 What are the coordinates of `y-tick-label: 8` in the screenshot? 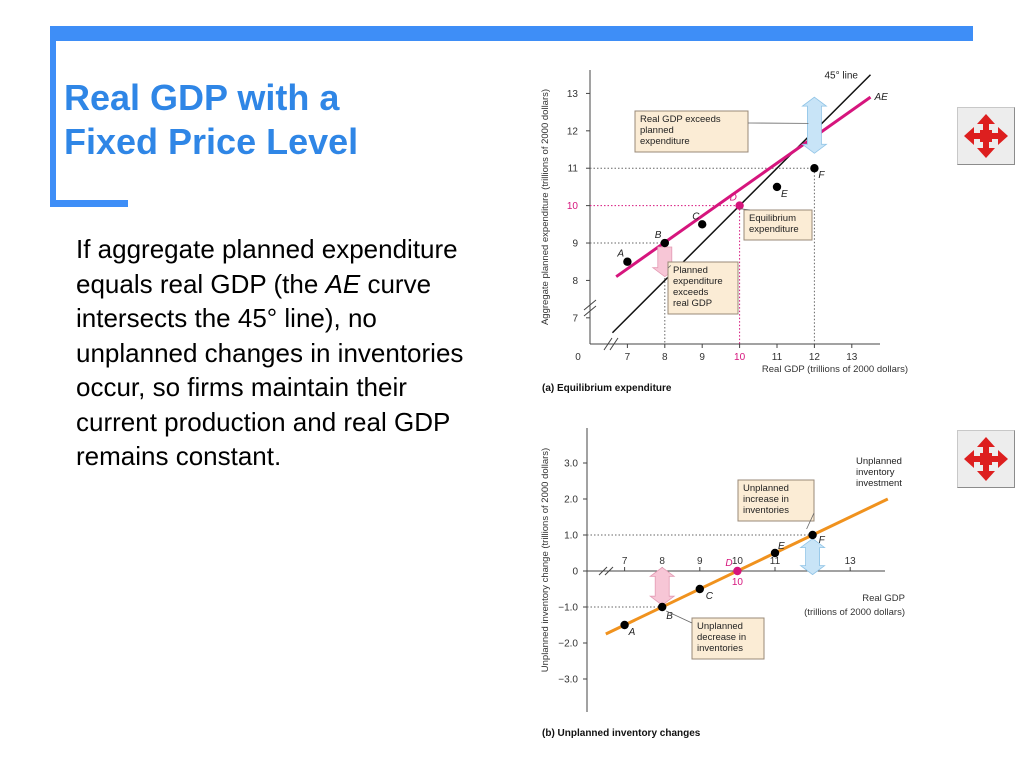 It's located at (575, 281).